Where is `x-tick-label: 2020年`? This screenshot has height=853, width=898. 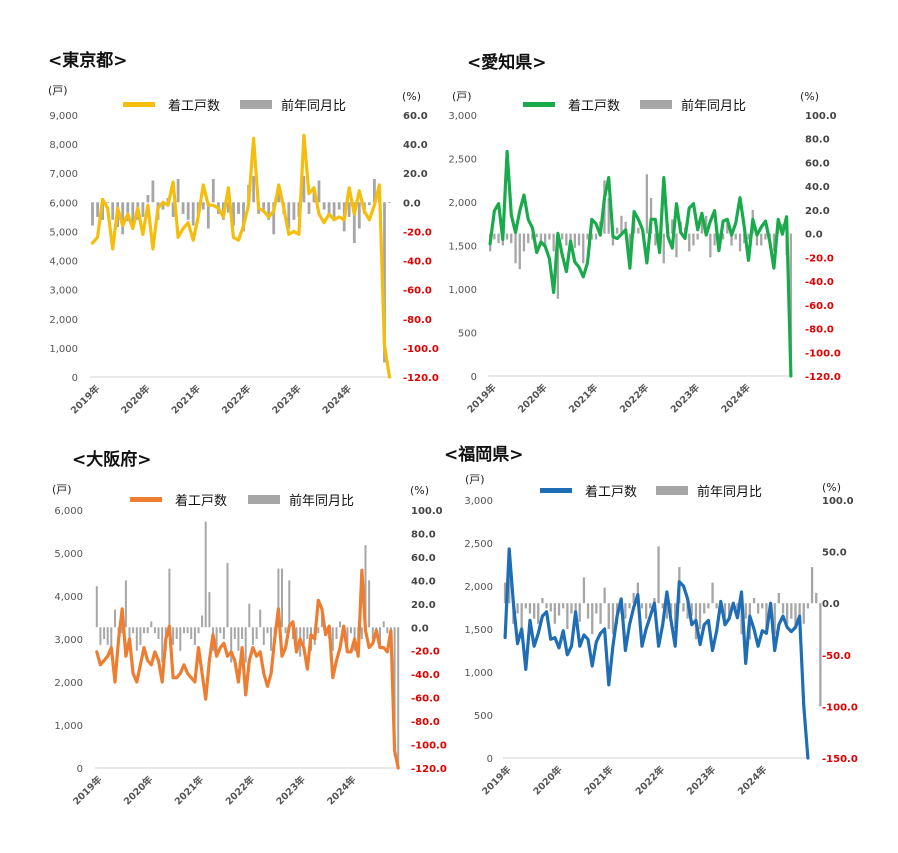
x-tick-label: 2020年 is located at coordinates (136, 399).